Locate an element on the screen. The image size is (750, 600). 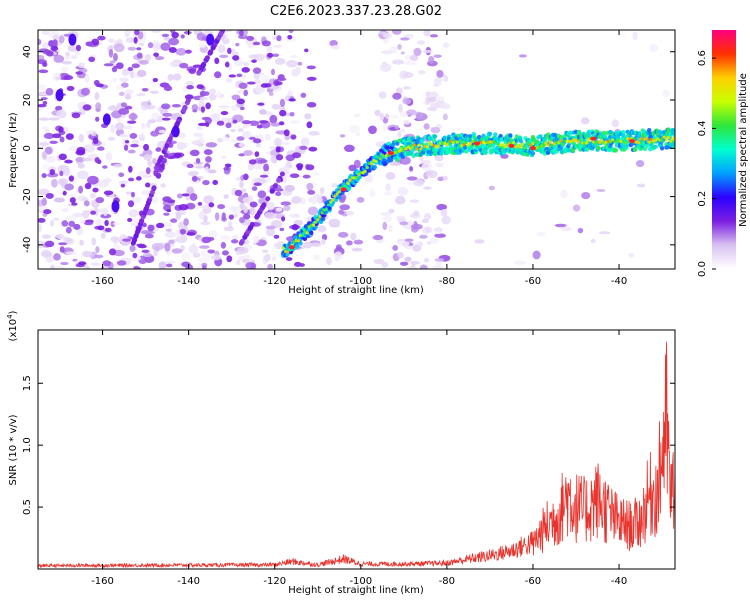
x-tick-label: -60 is located at coordinates (533, 581).